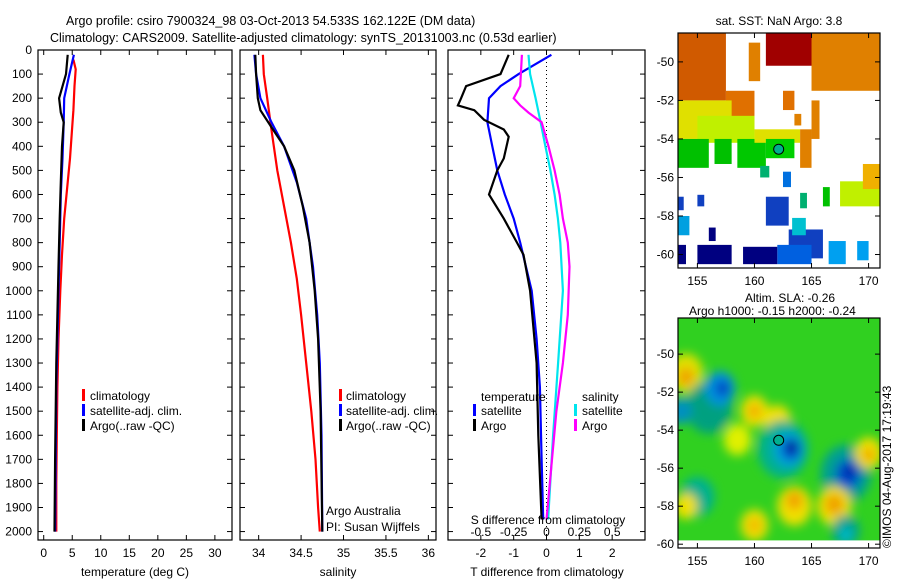  I want to click on x-tick-label: 5, so click(72, 553).